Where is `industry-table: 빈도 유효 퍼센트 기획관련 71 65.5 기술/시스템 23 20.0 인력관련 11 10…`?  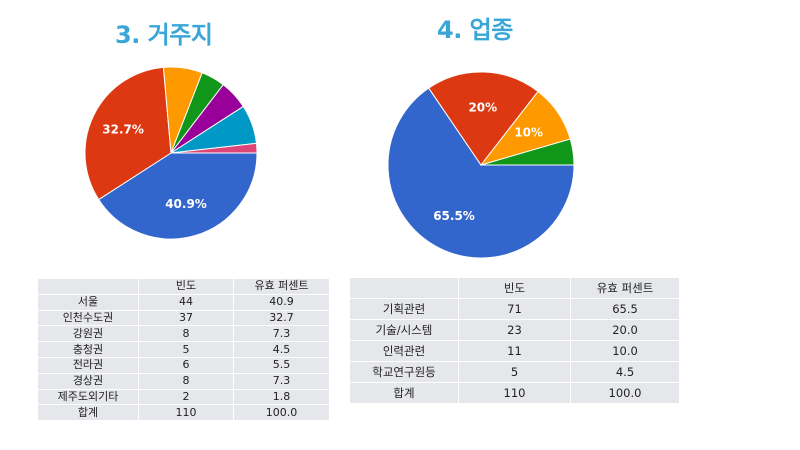 industry-table: 빈도 유효 퍼센트 기획관련 71 65.5 기술/시스템 23 20.0 인력관련 11 10… is located at coordinates (515, 341).